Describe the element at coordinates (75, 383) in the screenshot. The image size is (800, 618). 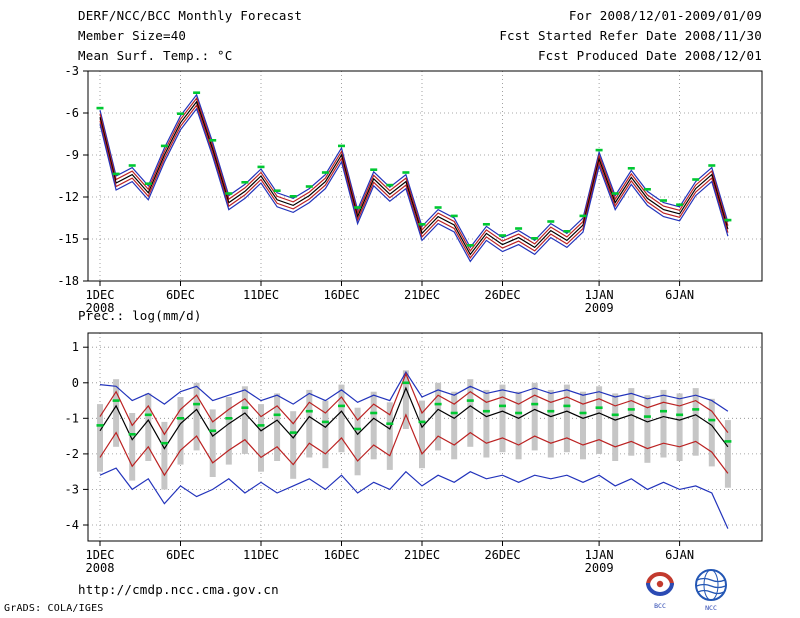
I see `y-tick-label: 0` at that location.